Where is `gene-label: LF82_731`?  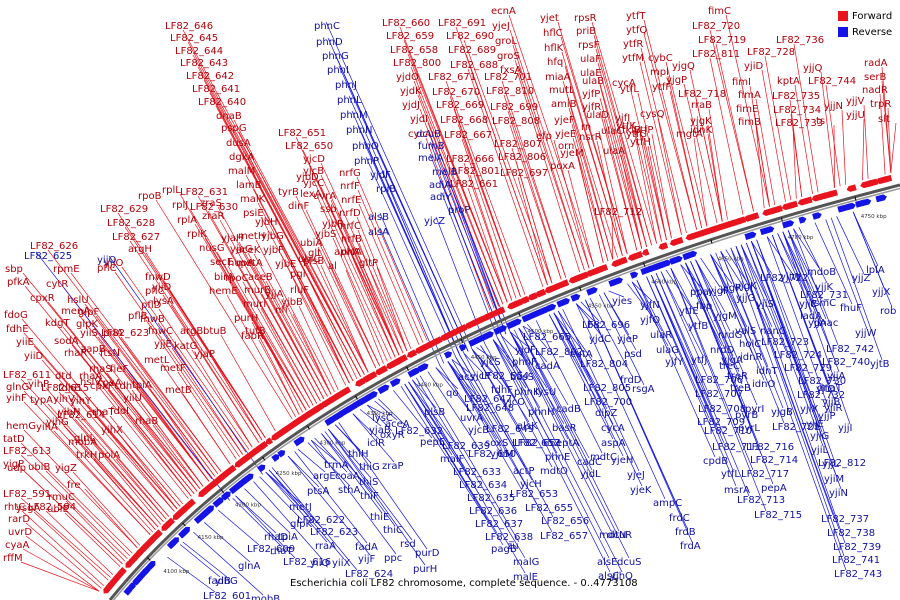 gene-label: LF82_731 is located at coordinates (824, 295).